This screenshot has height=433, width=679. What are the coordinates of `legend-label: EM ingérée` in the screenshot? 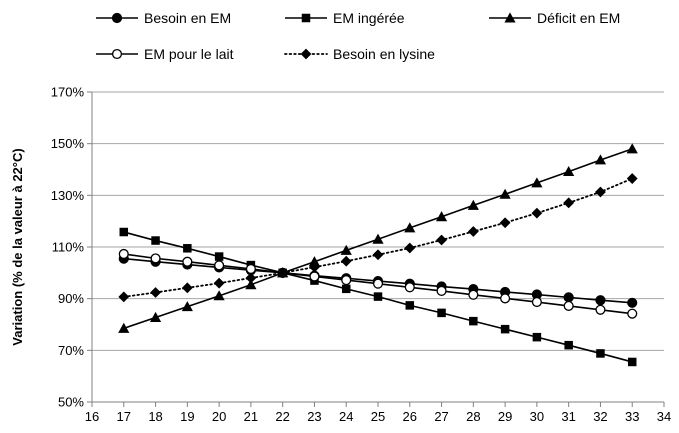 It's located at (369, 18).